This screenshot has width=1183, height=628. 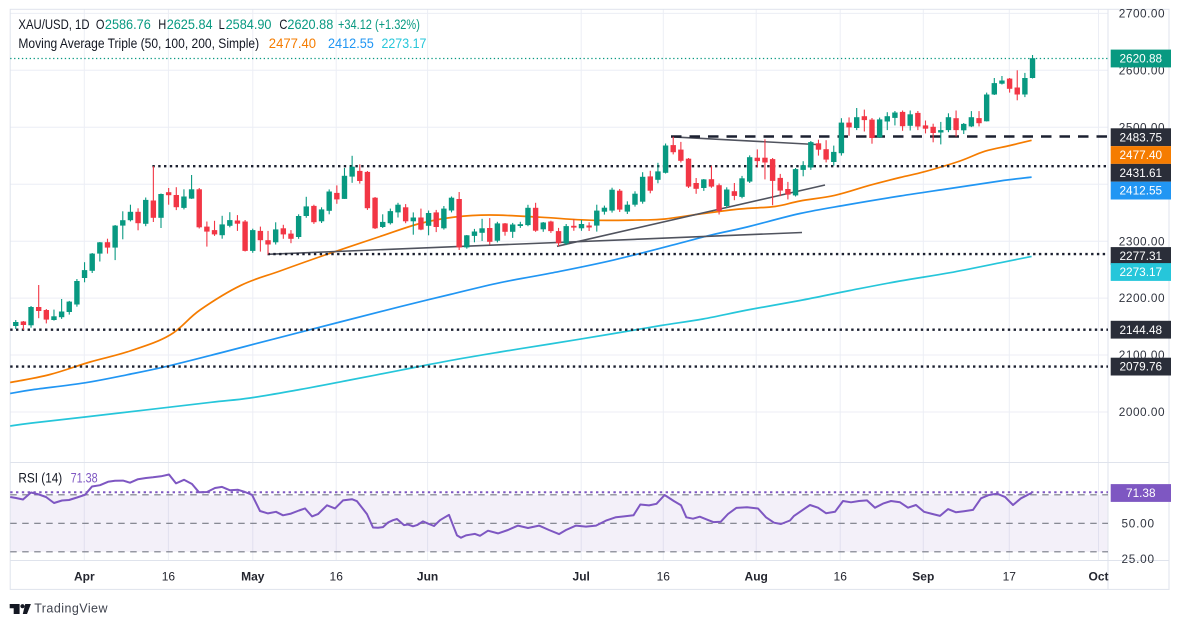 What do you see at coordinates (1140, 137) in the screenshot?
I see `svg-text: 2483.75` at bounding box center [1140, 137].